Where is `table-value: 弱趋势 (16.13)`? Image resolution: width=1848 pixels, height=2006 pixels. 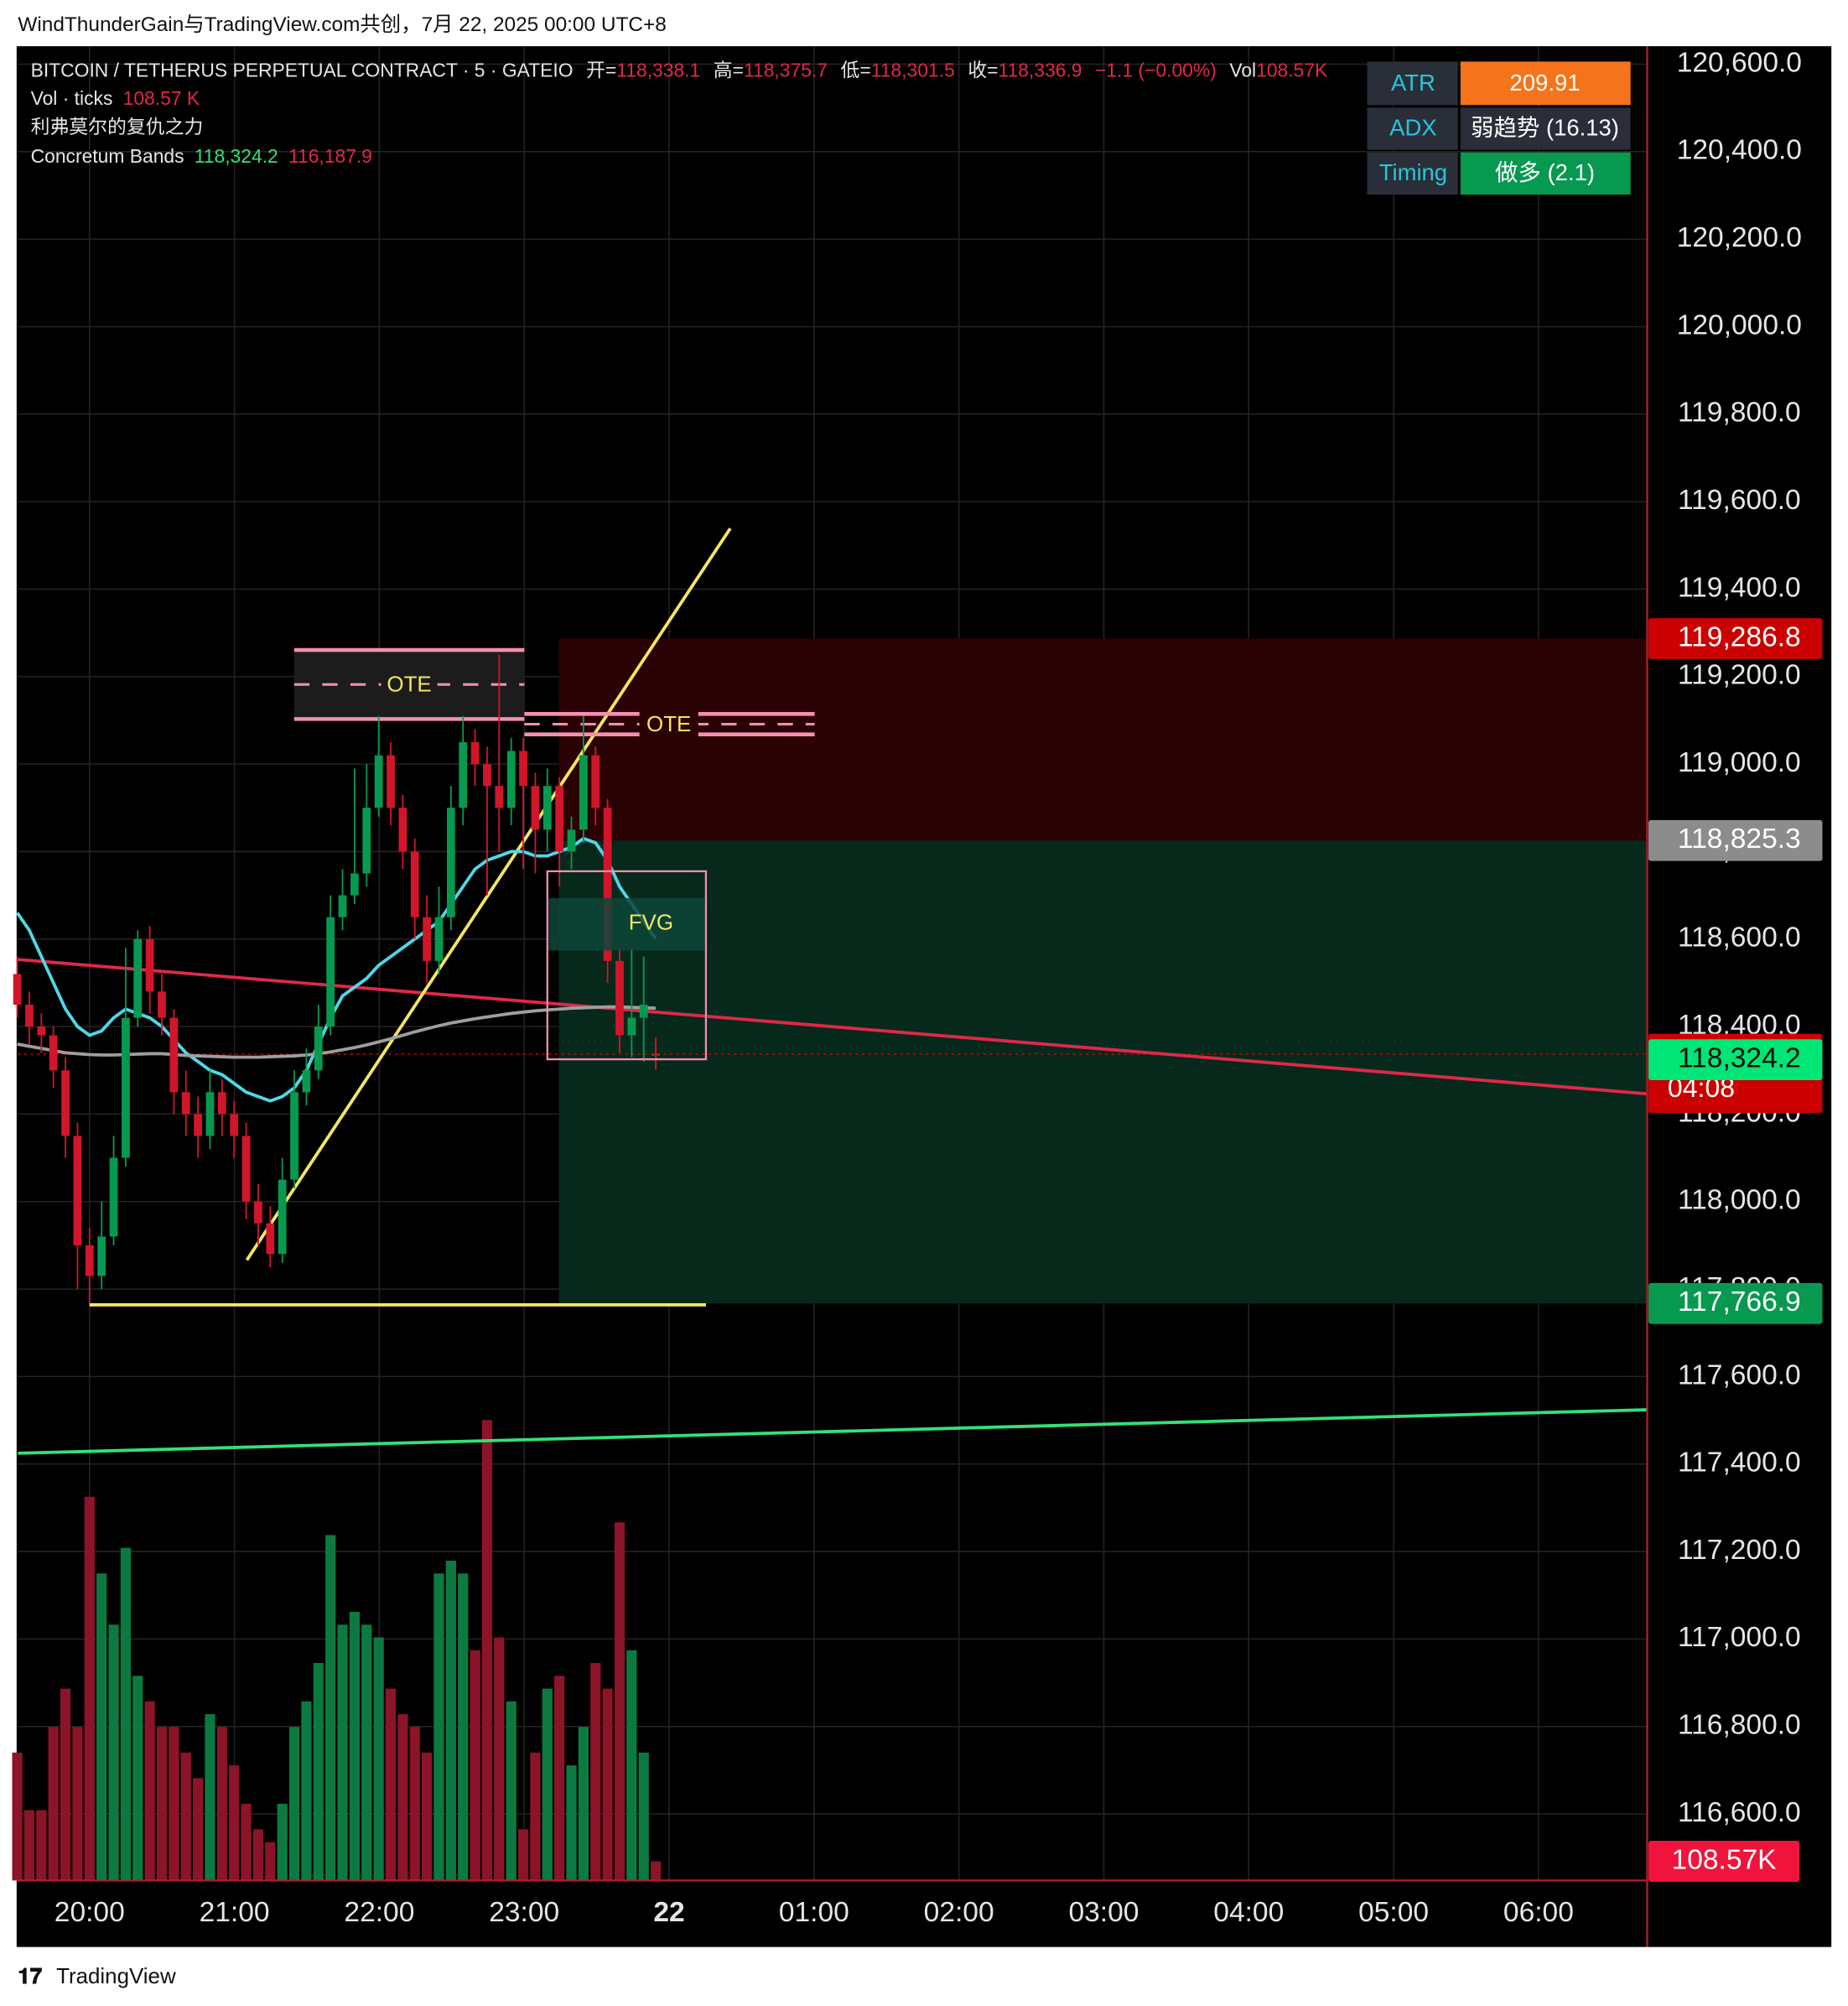 table-value: 弱趋势 (16.13) is located at coordinates (1545, 127).